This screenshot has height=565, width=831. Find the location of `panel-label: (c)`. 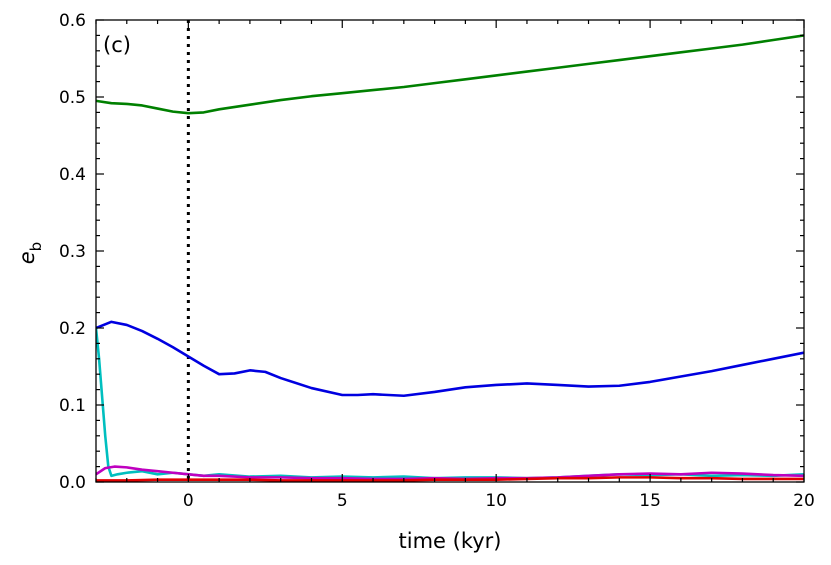

panel-label: (c) is located at coordinates (117, 45).